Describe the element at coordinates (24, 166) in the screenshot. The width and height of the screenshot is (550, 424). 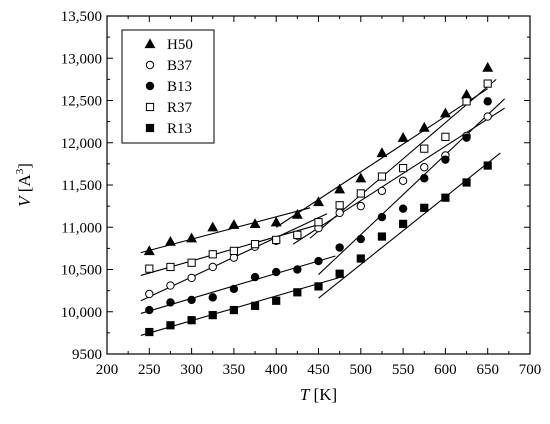
I see `y-axis-unit-close: ]` at that location.